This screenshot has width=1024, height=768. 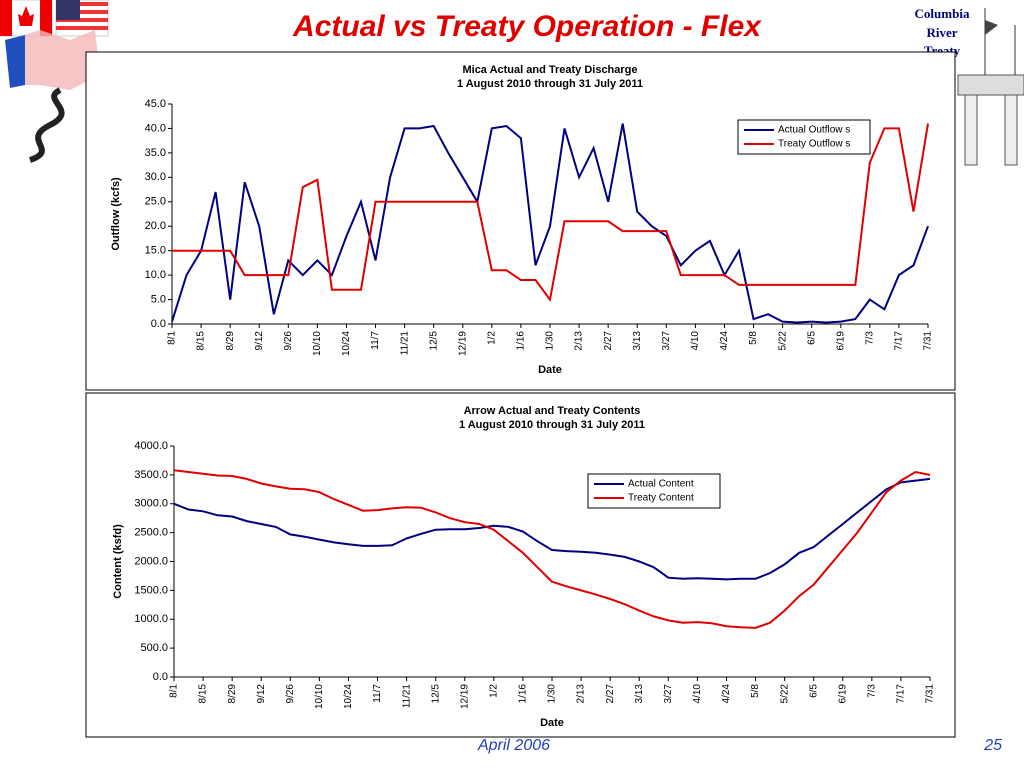 I want to click on logo-text: River, so click(x=941, y=32).